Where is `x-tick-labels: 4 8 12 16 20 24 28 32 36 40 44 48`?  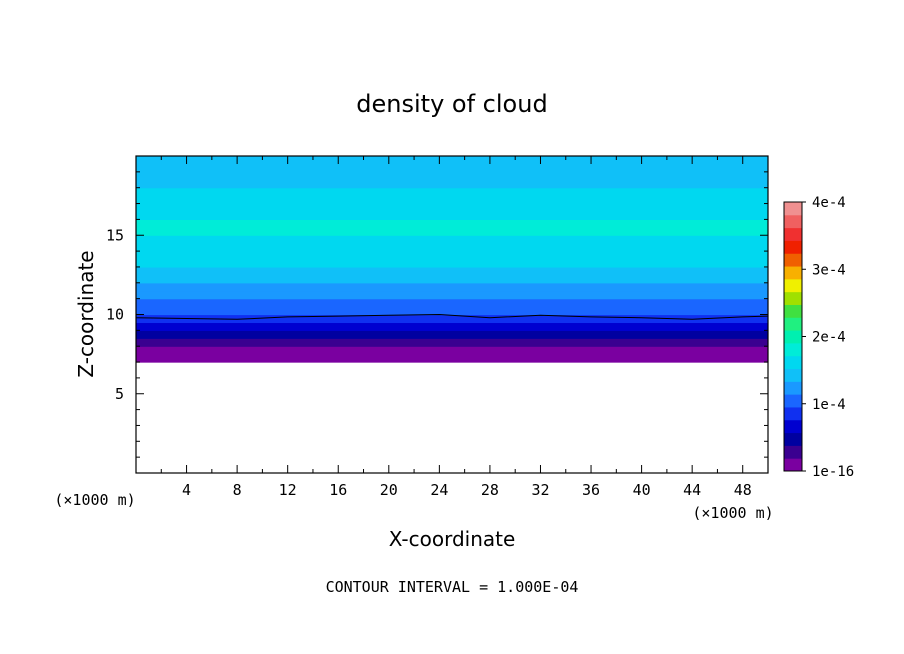
x-tick-labels: 4 8 12 16 20 24 28 32 36 40 44 48 is located at coordinates (467, 490).